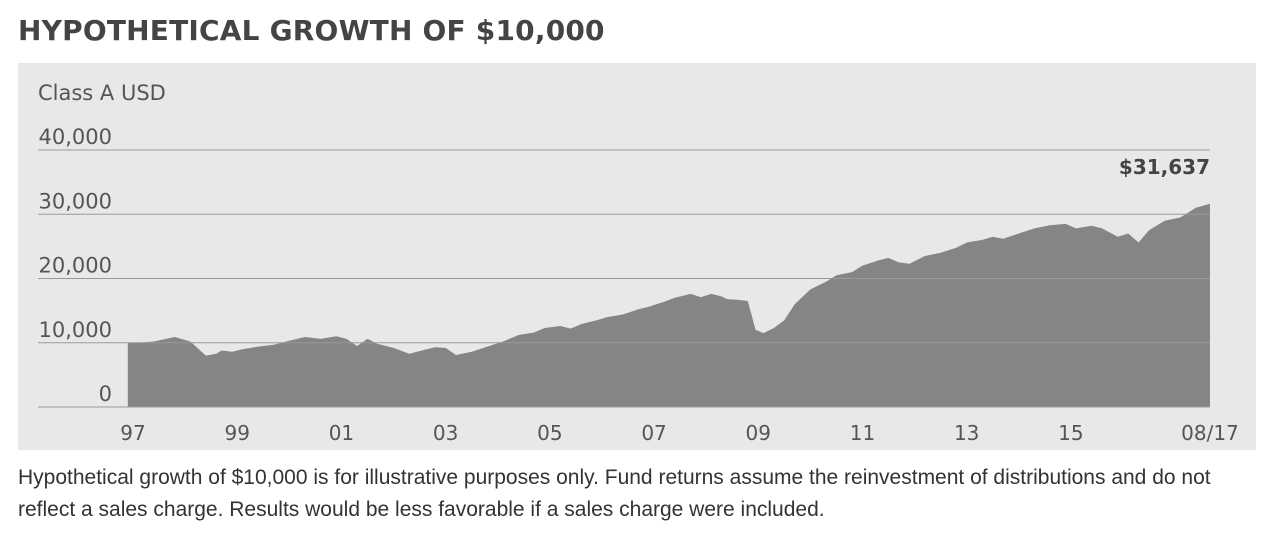 This screenshot has width=1280, height=537. What do you see at coordinates (445, 433) in the screenshot?
I see `x-tick-label: 03` at bounding box center [445, 433].